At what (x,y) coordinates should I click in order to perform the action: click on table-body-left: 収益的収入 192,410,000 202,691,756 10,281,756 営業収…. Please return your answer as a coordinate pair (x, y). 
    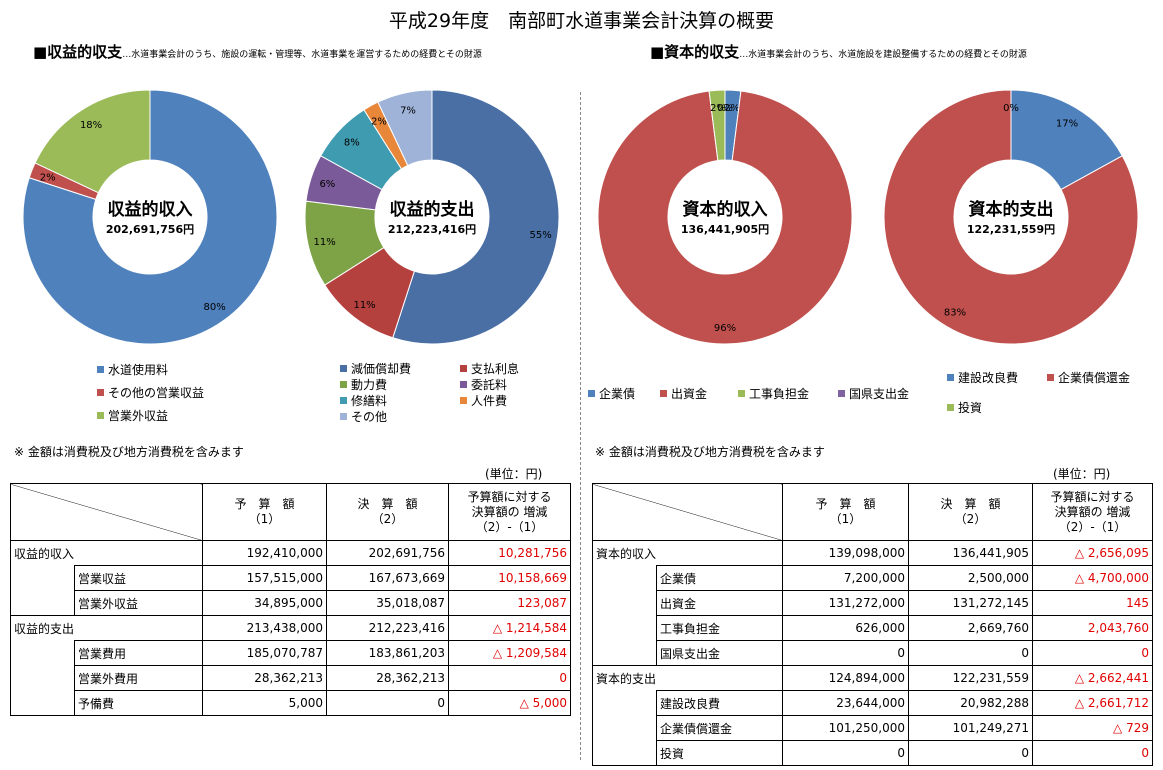
    Looking at the image, I should click on (290, 628).